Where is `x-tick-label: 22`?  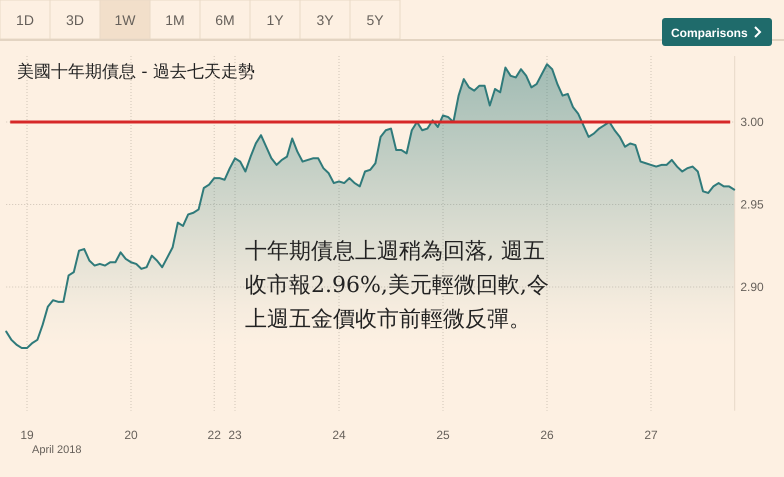
x-tick-label: 22 is located at coordinates (215, 435).